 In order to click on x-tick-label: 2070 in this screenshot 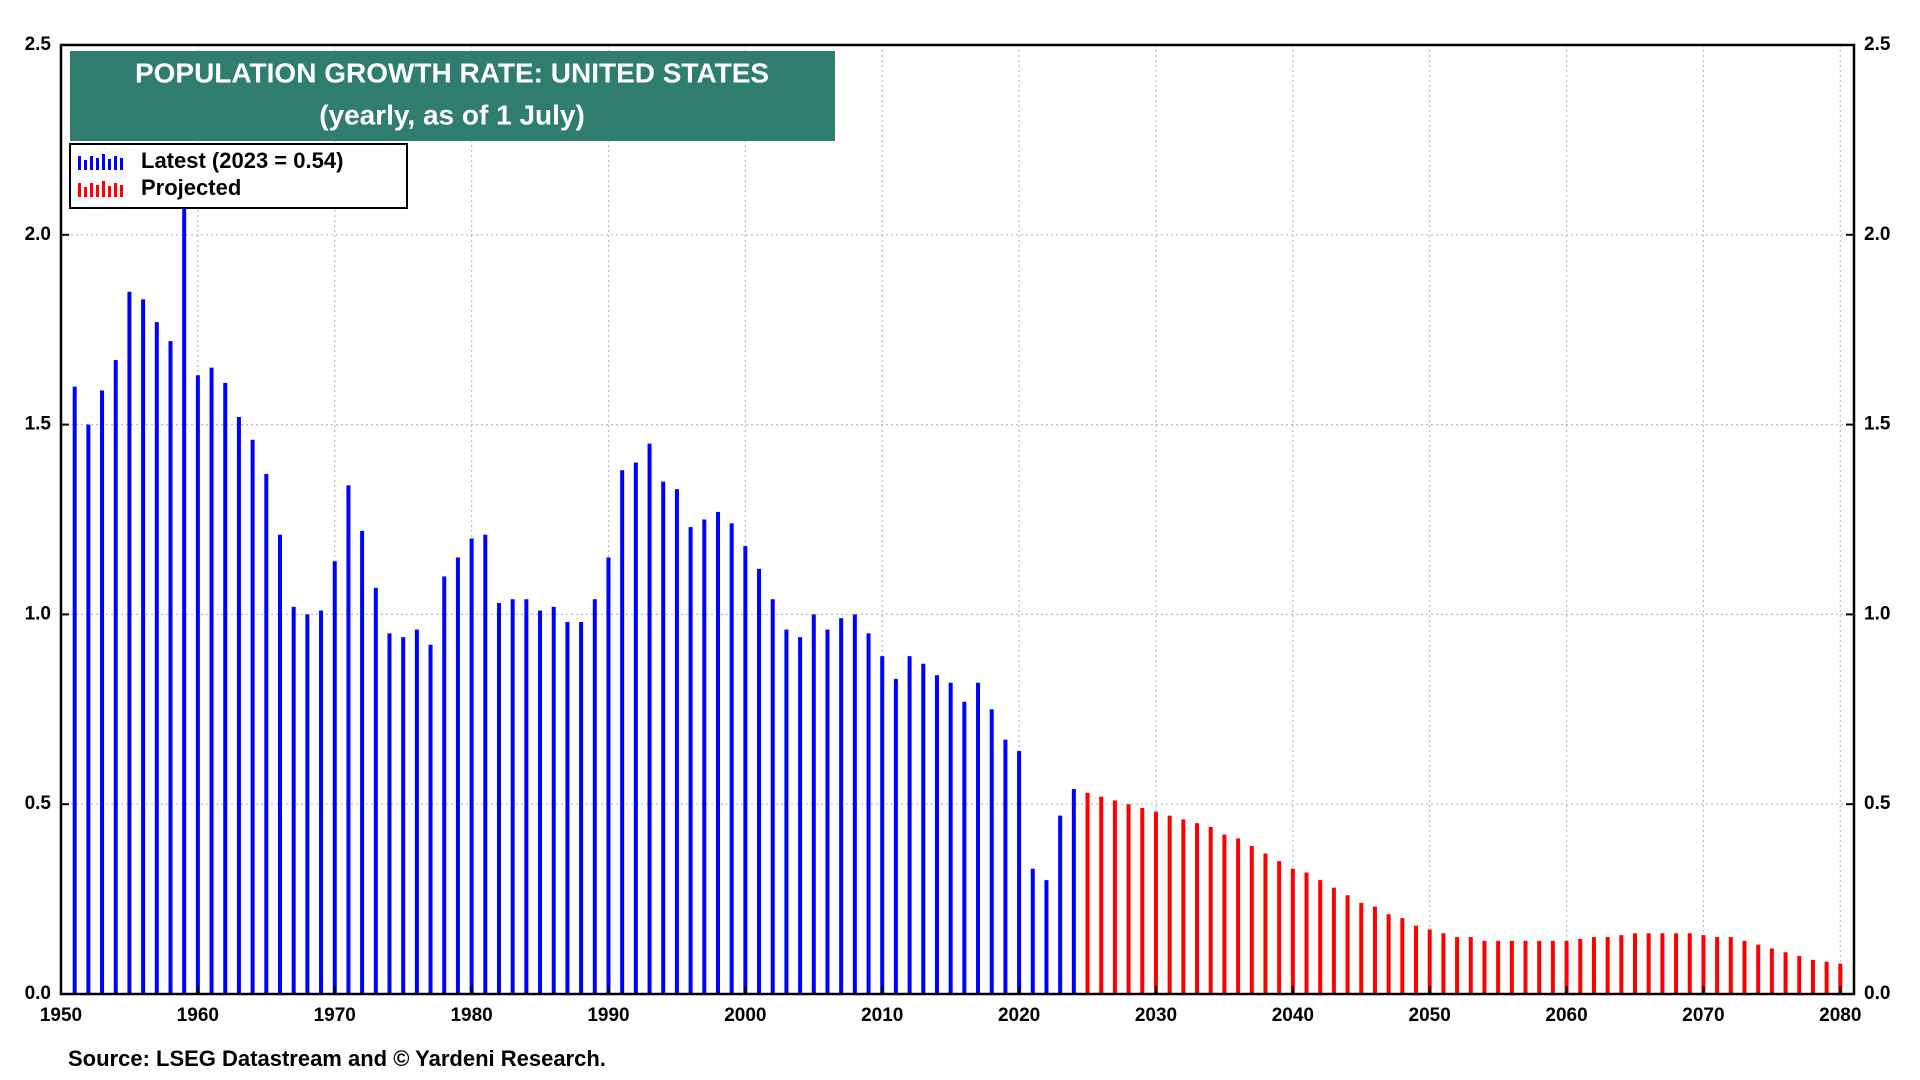, I will do `click(1703, 1015)`.